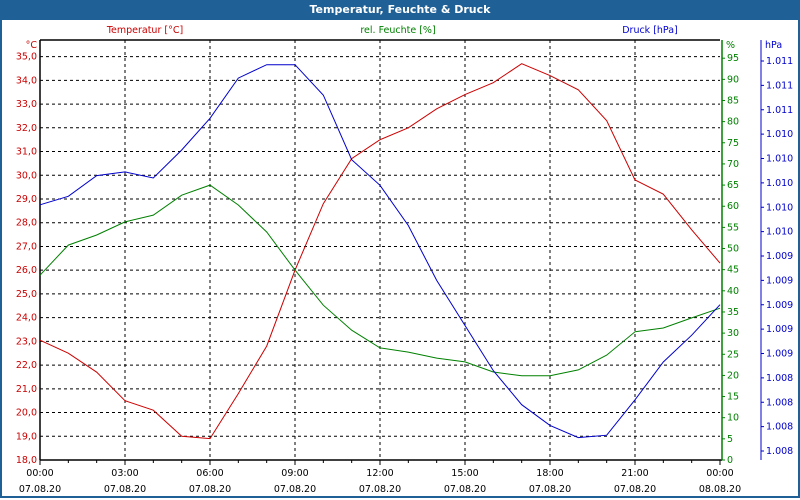  Describe the element at coordinates (26, 246) in the screenshot. I see `y-tick-label-temperature: 27,0` at that location.